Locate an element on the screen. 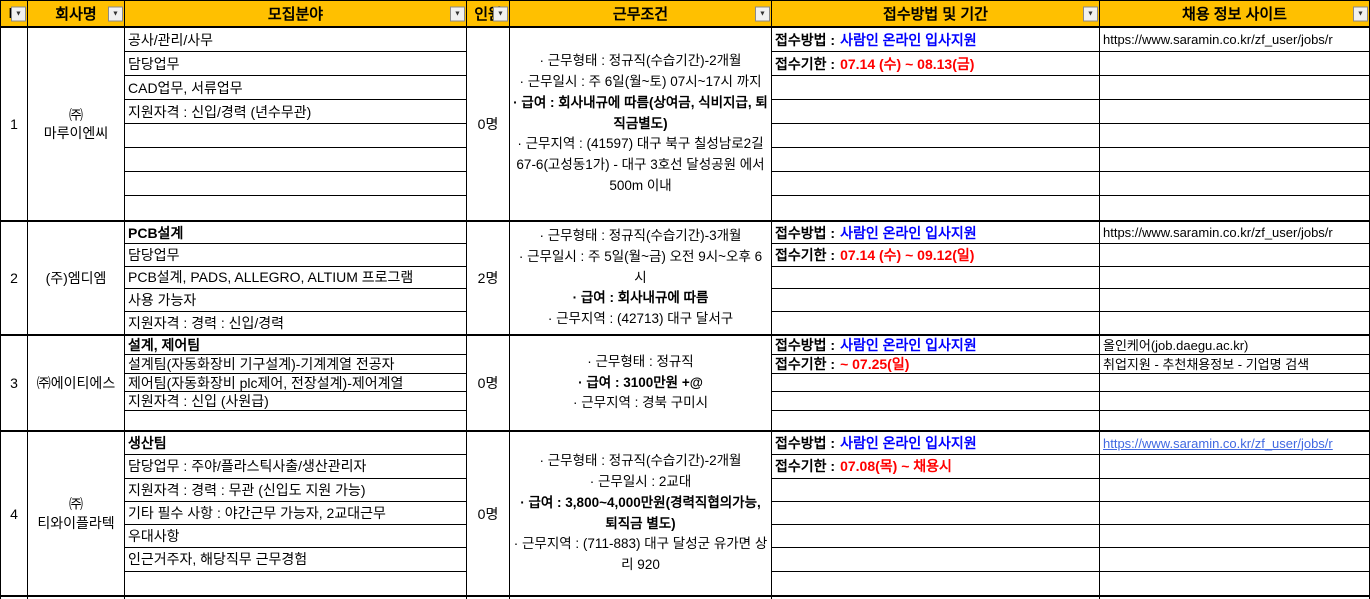 This screenshot has height=599, width=1370. field-cell: 설계팀(자동화장비 기구설계)-기계계열 전공자 is located at coordinates (295, 364).